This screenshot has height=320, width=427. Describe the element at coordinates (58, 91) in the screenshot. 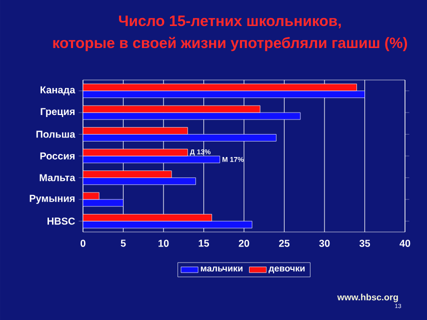

I see `y-tick-label: Канада` at that location.